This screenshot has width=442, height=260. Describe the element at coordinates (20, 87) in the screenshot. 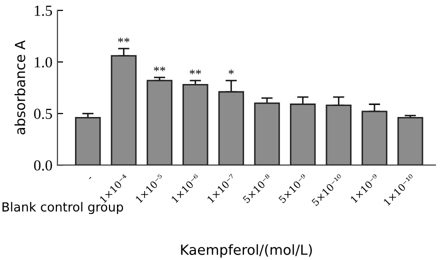

I see `y-axis-title: absorbance A` at that location.